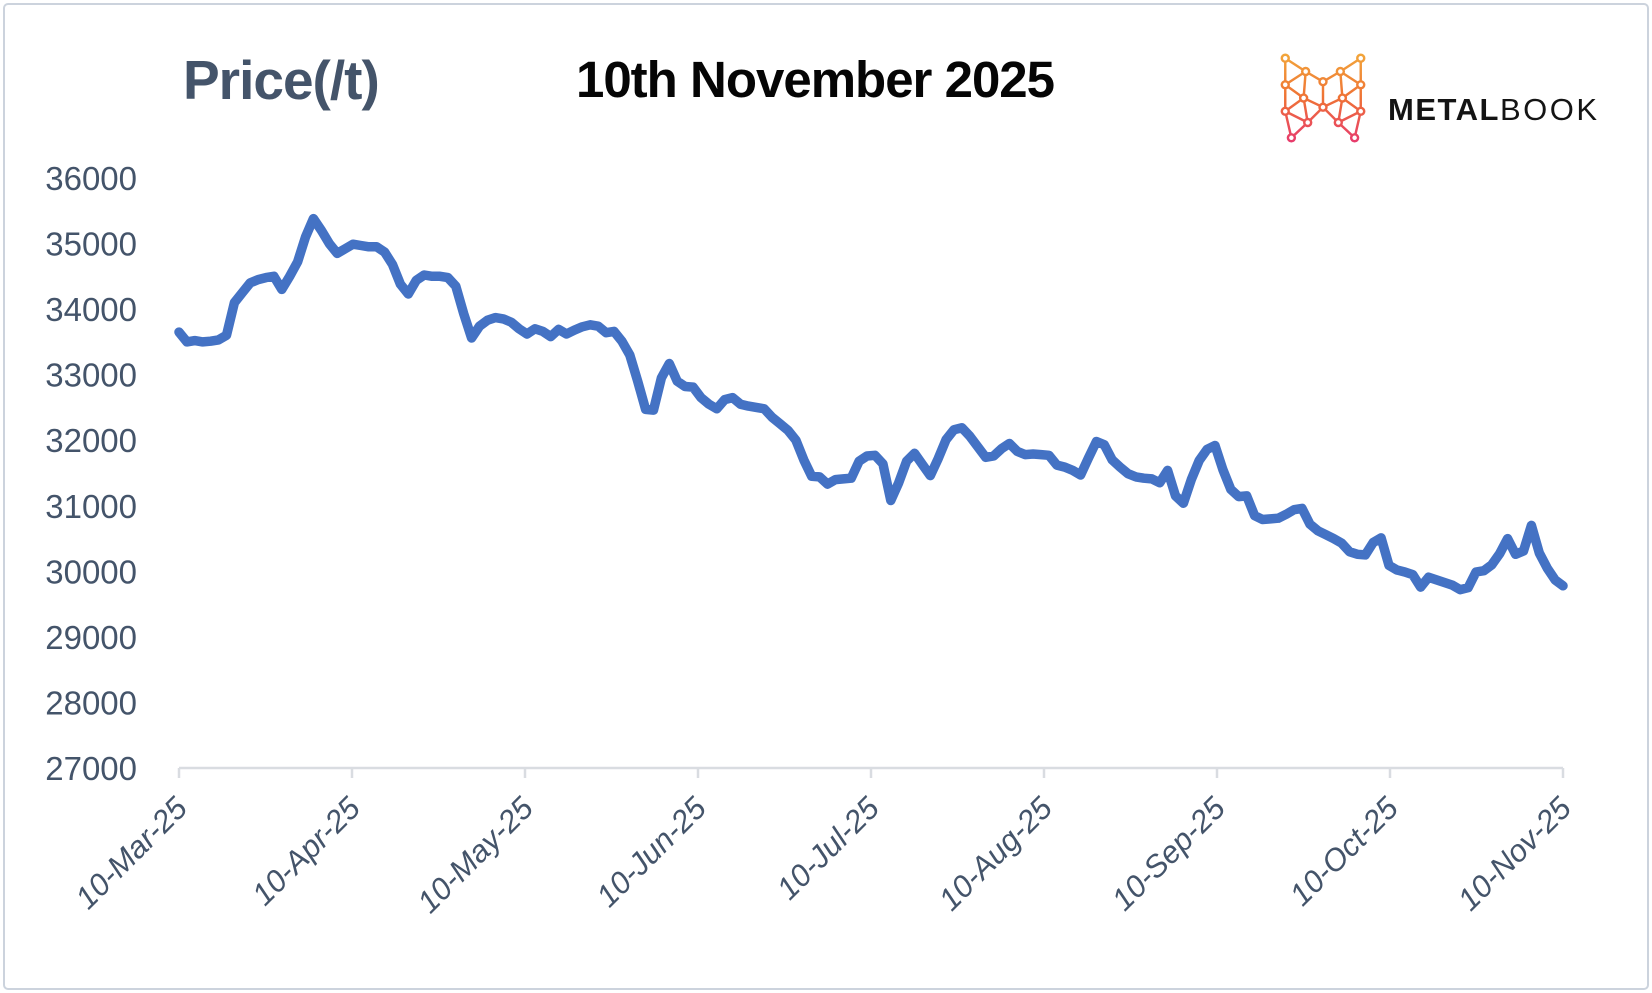  What do you see at coordinates (306, 851) in the screenshot?
I see `x-tick-label: 10-Apr-25` at bounding box center [306, 851].